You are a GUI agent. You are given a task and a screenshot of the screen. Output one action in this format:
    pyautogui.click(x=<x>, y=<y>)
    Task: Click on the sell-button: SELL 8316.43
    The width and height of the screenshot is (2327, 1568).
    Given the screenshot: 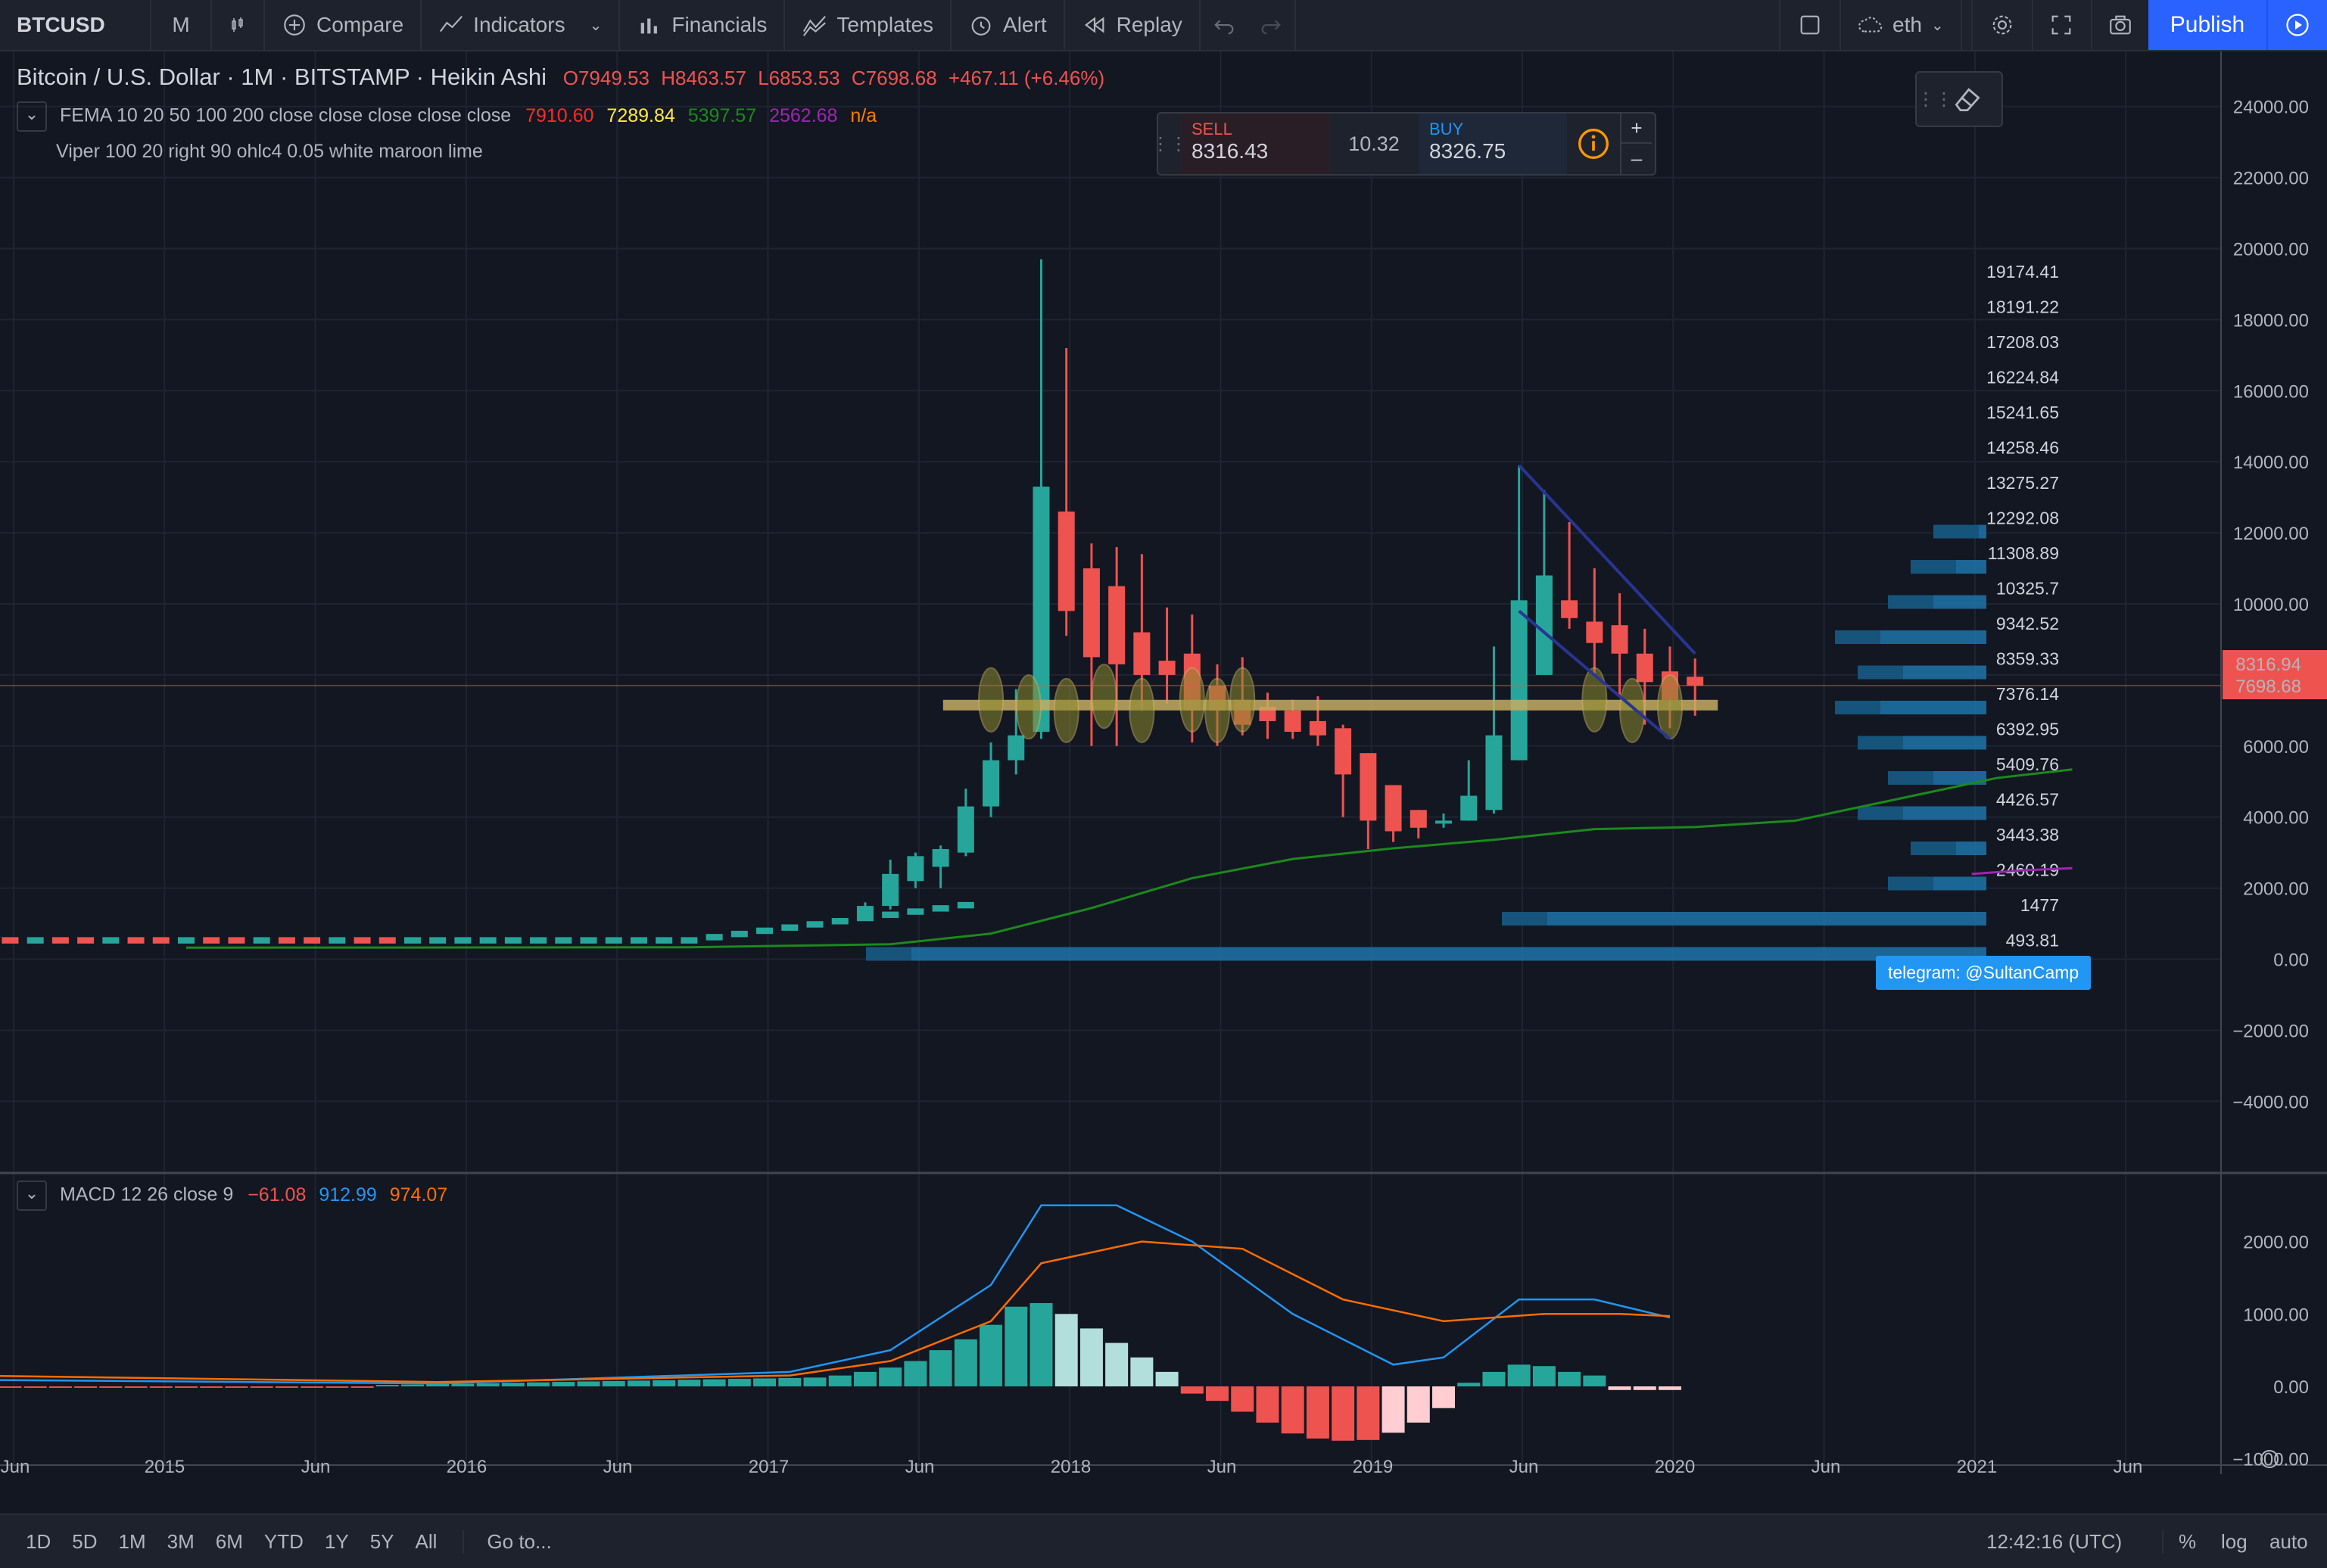 What is the action you would take?
    pyautogui.click(x=1255, y=144)
    